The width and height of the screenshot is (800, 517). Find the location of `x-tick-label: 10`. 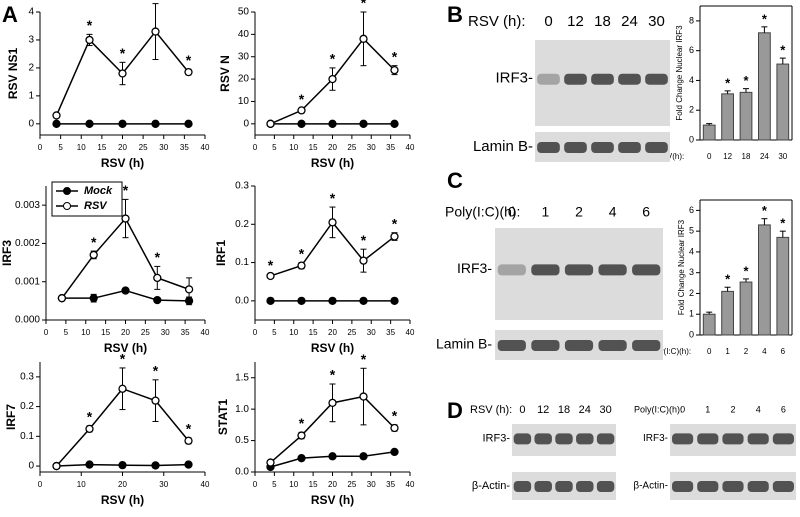

x-tick-label: 10 is located at coordinates (81, 147).